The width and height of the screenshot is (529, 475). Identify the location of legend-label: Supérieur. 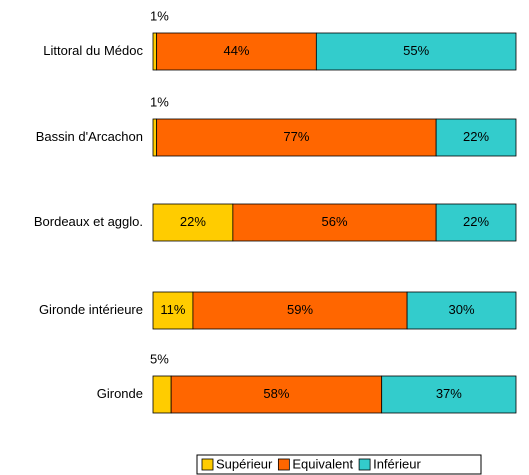
(244, 463).